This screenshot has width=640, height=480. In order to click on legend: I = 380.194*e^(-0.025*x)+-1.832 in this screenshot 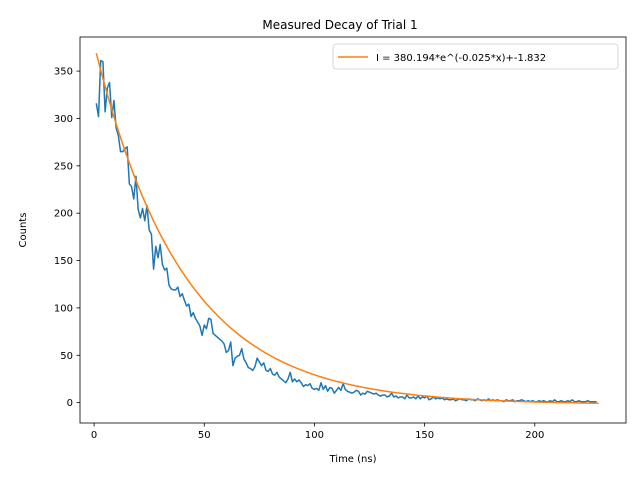, I will do `click(475, 56)`.